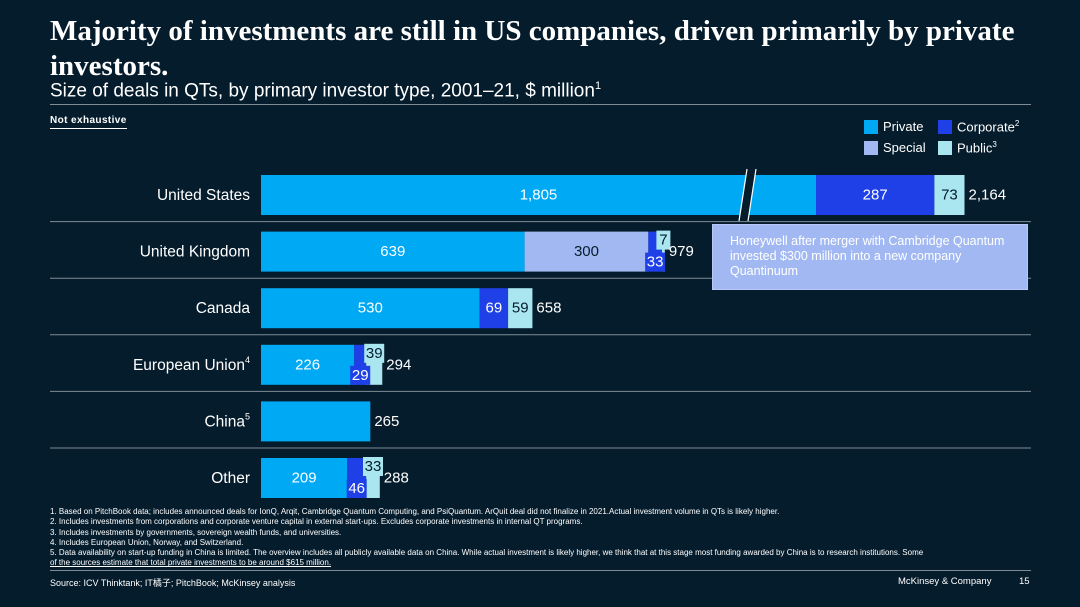 This screenshot has height=607, width=1080. I want to click on footer-divider, so click(540, 570).